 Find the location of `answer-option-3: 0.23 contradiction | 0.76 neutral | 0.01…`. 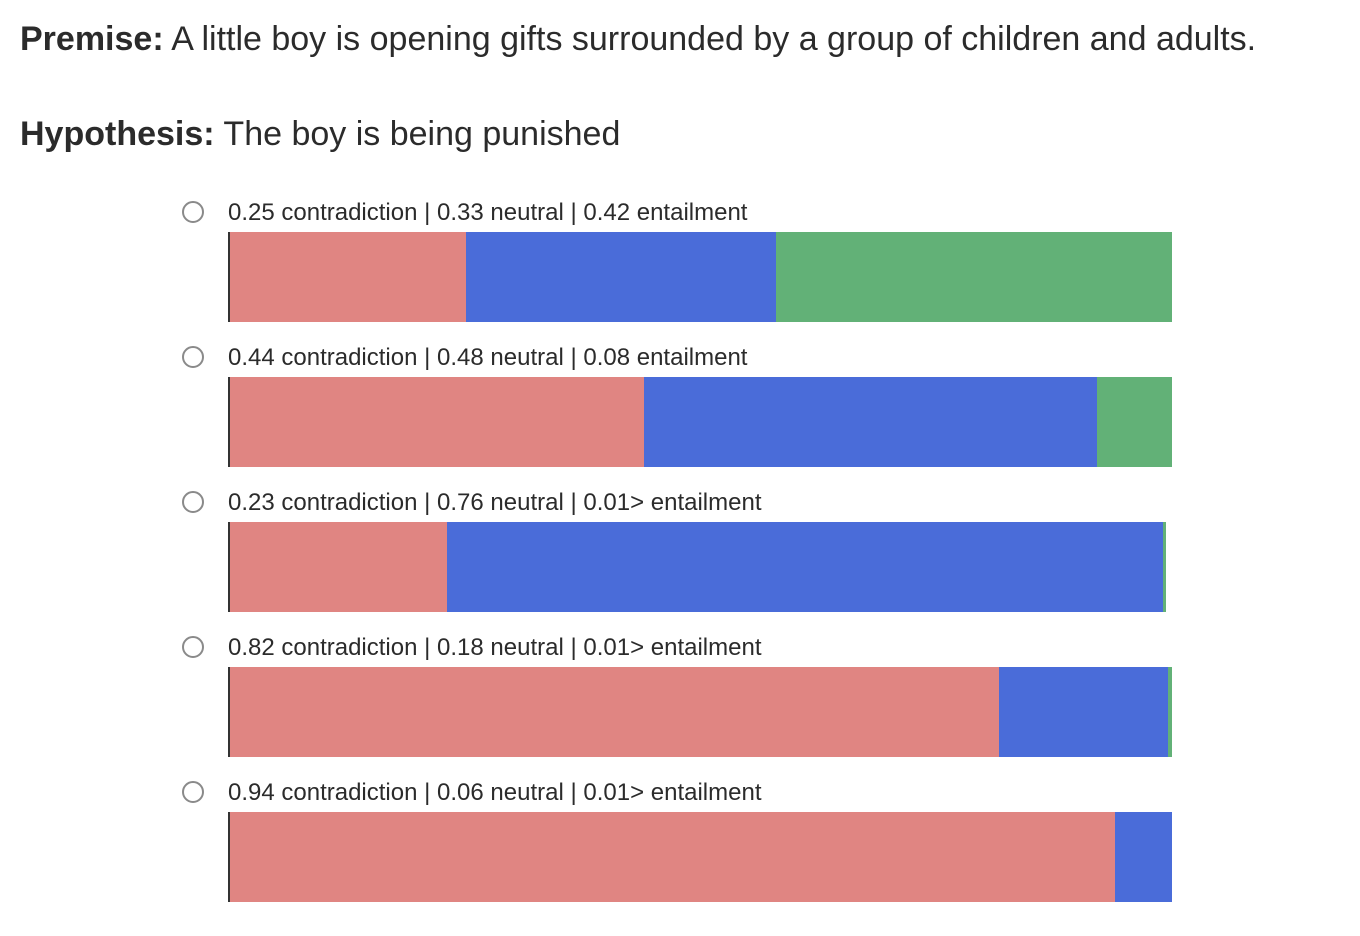

answer-option-3: 0.23 contradiction | 0.76 neutral | 0.01… is located at coordinates (680, 555).